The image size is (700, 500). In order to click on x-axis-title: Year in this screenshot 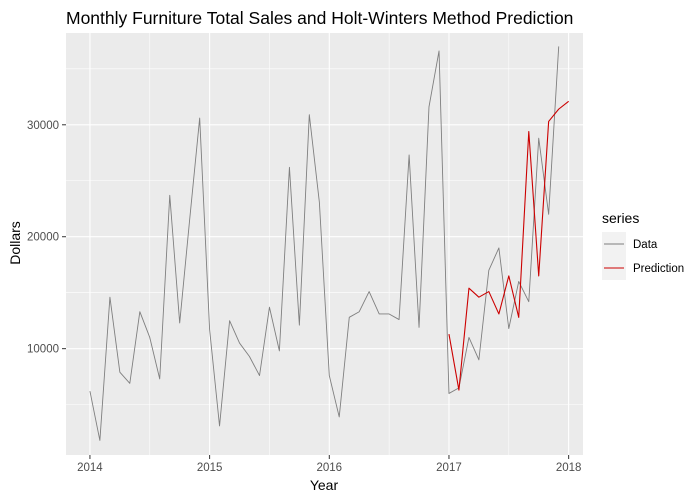, I will do `click(324, 485)`.